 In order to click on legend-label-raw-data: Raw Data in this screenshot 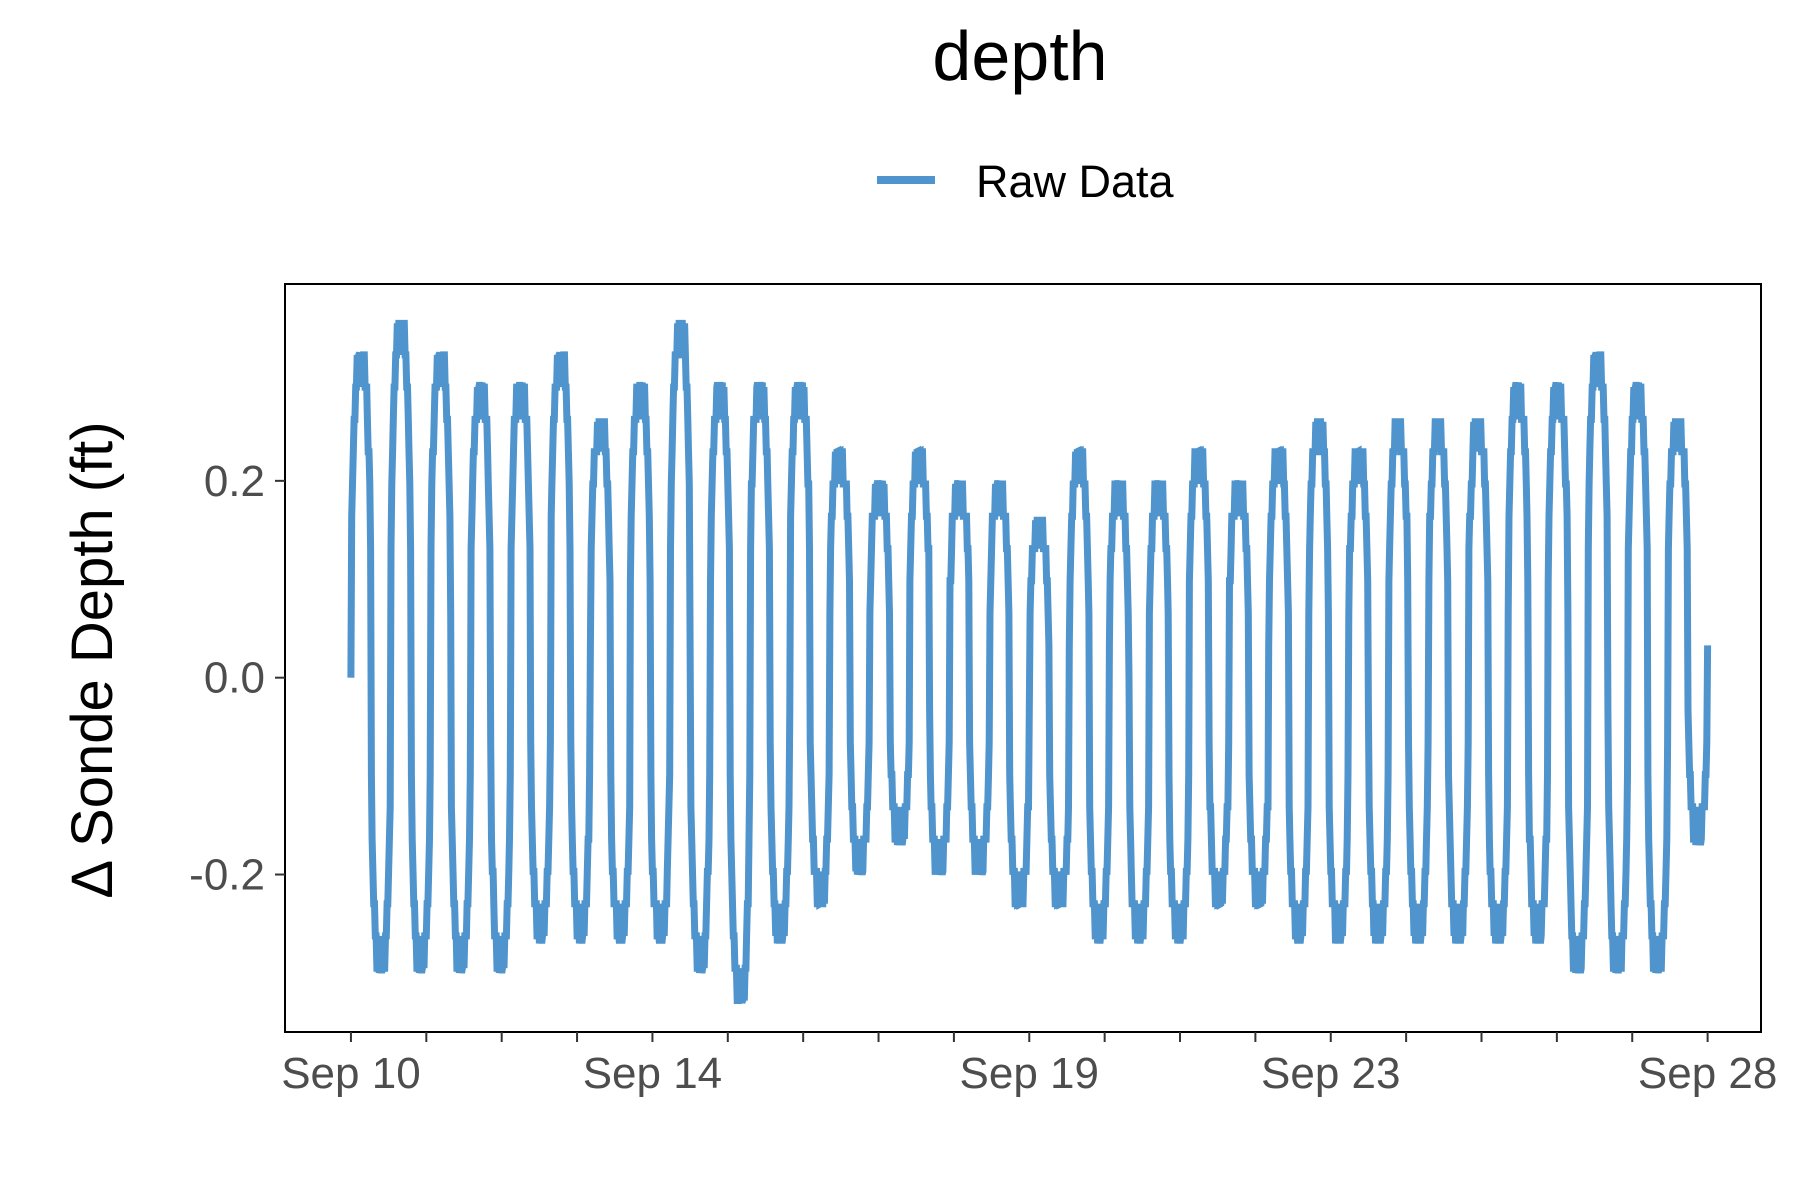, I will do `click(1075, 181)`.